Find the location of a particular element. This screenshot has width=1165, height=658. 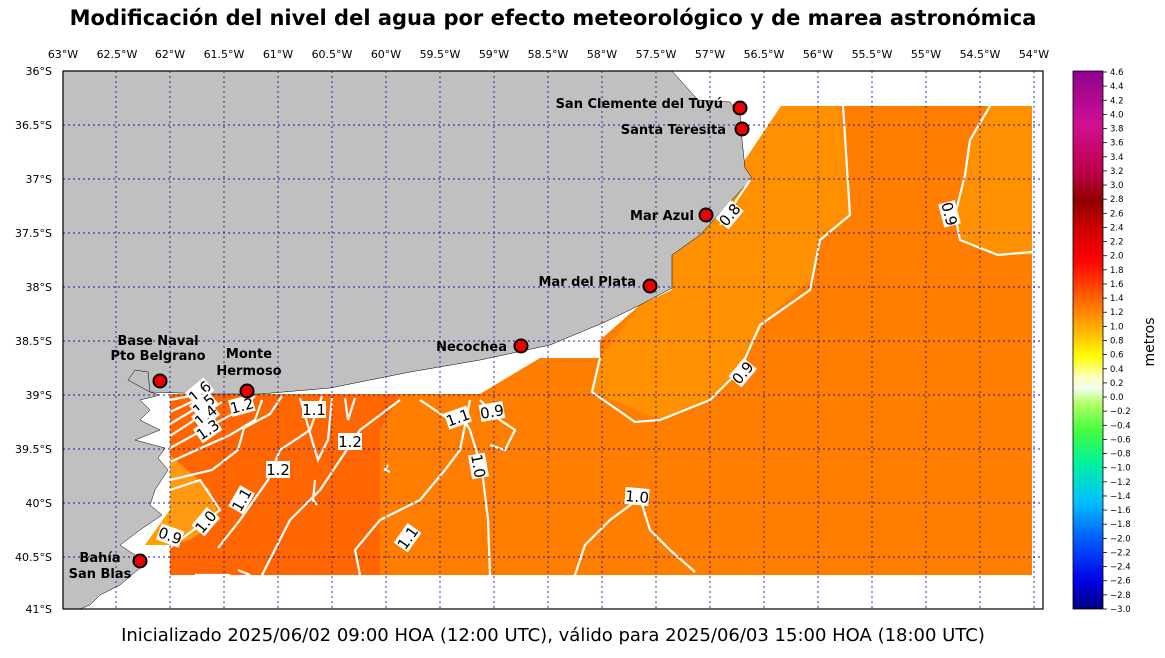

colorbar-tick-label: 0.8 is located at coordinates (1117, 342).